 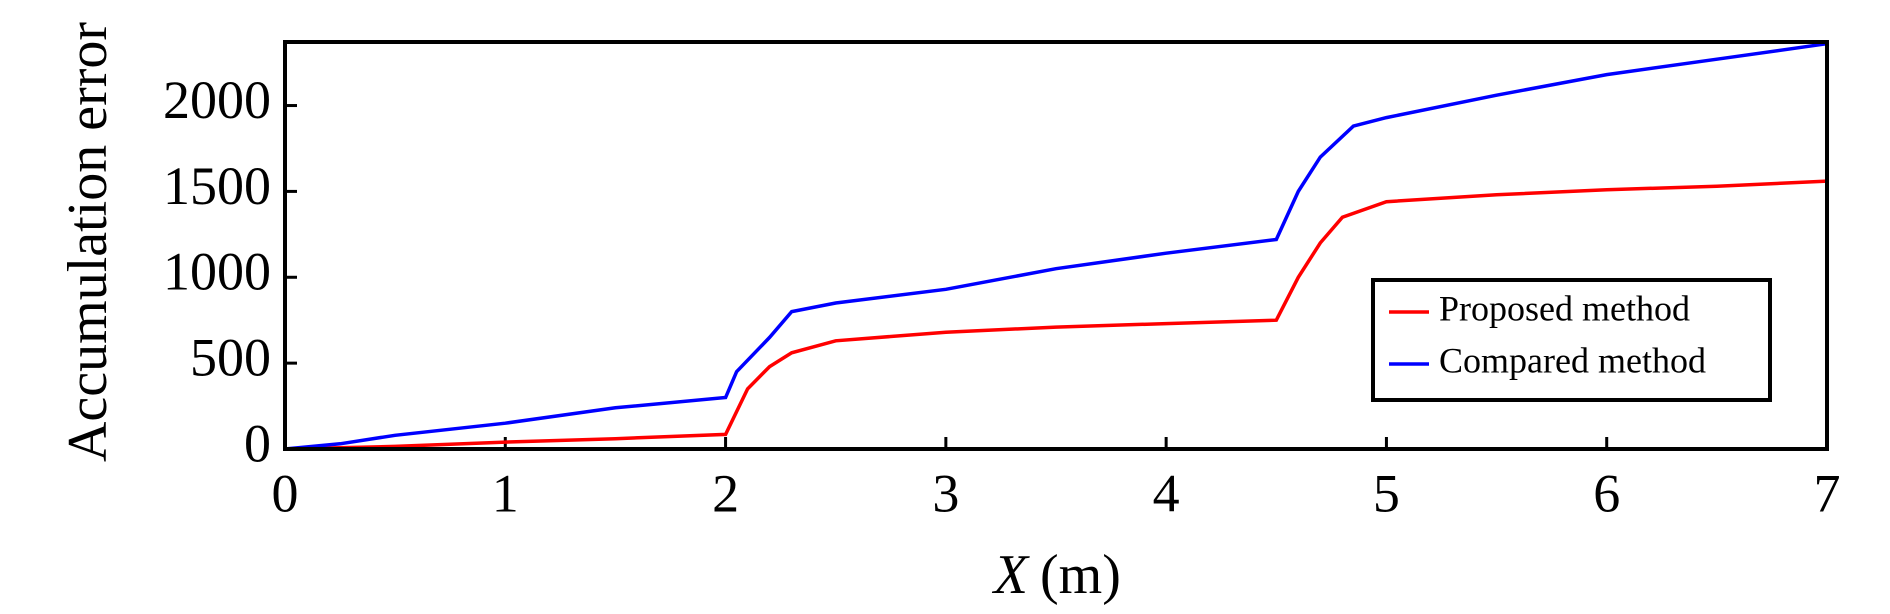 I want to click on y-tick-label: 1000, so click(x=217, y=272).